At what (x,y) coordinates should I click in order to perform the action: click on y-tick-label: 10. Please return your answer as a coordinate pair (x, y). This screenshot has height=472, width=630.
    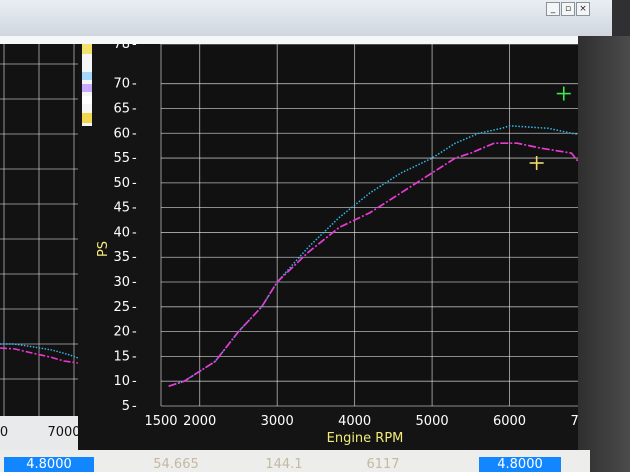
    Looking at the image, I should click on (121, 381).